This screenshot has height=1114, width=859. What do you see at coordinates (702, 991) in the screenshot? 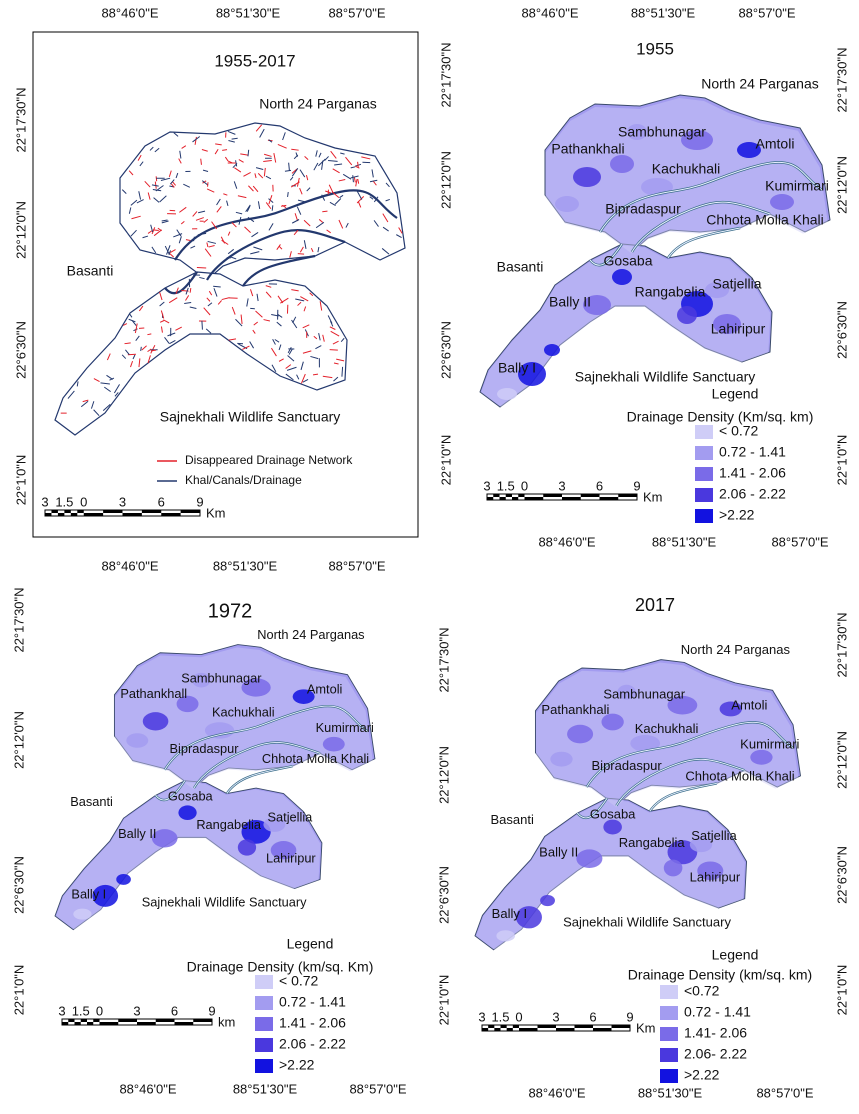
I see `legend-label: <0.72` at bounding box center [702, 991].